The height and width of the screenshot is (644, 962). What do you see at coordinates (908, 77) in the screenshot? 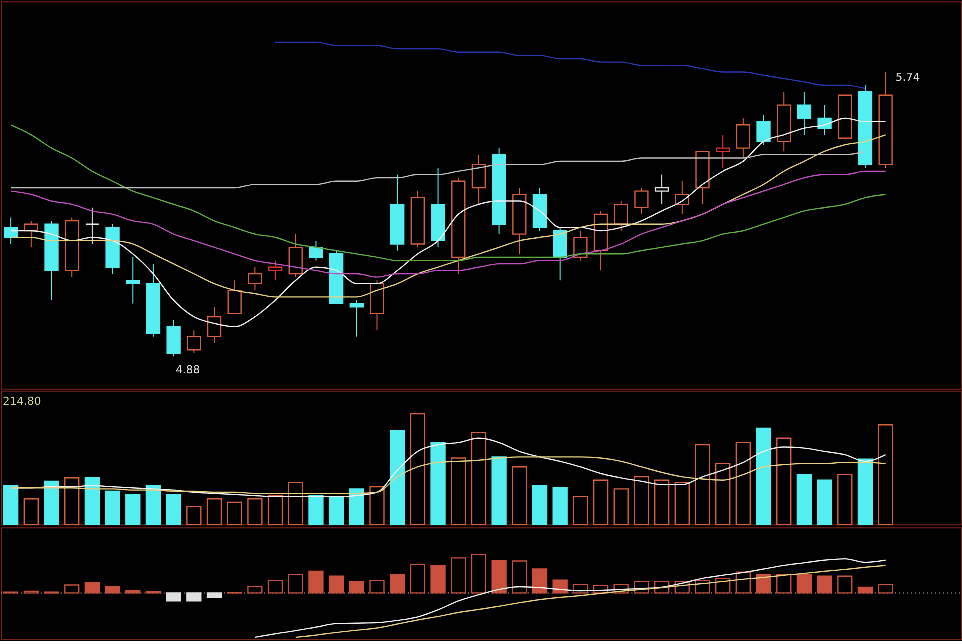
I see `annotation: 5.74` at bounding box center [908, 77].